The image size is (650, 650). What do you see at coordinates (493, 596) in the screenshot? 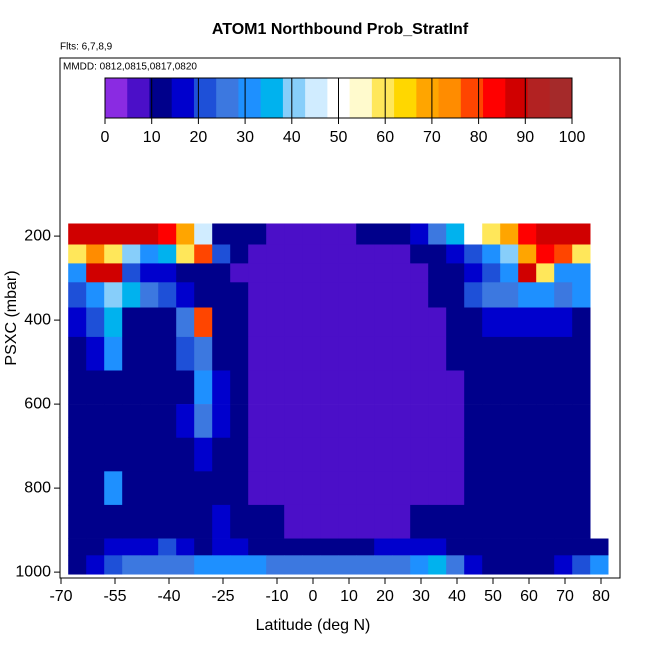
I see `x-tick-label: 50` at bounding box center [493, 596].